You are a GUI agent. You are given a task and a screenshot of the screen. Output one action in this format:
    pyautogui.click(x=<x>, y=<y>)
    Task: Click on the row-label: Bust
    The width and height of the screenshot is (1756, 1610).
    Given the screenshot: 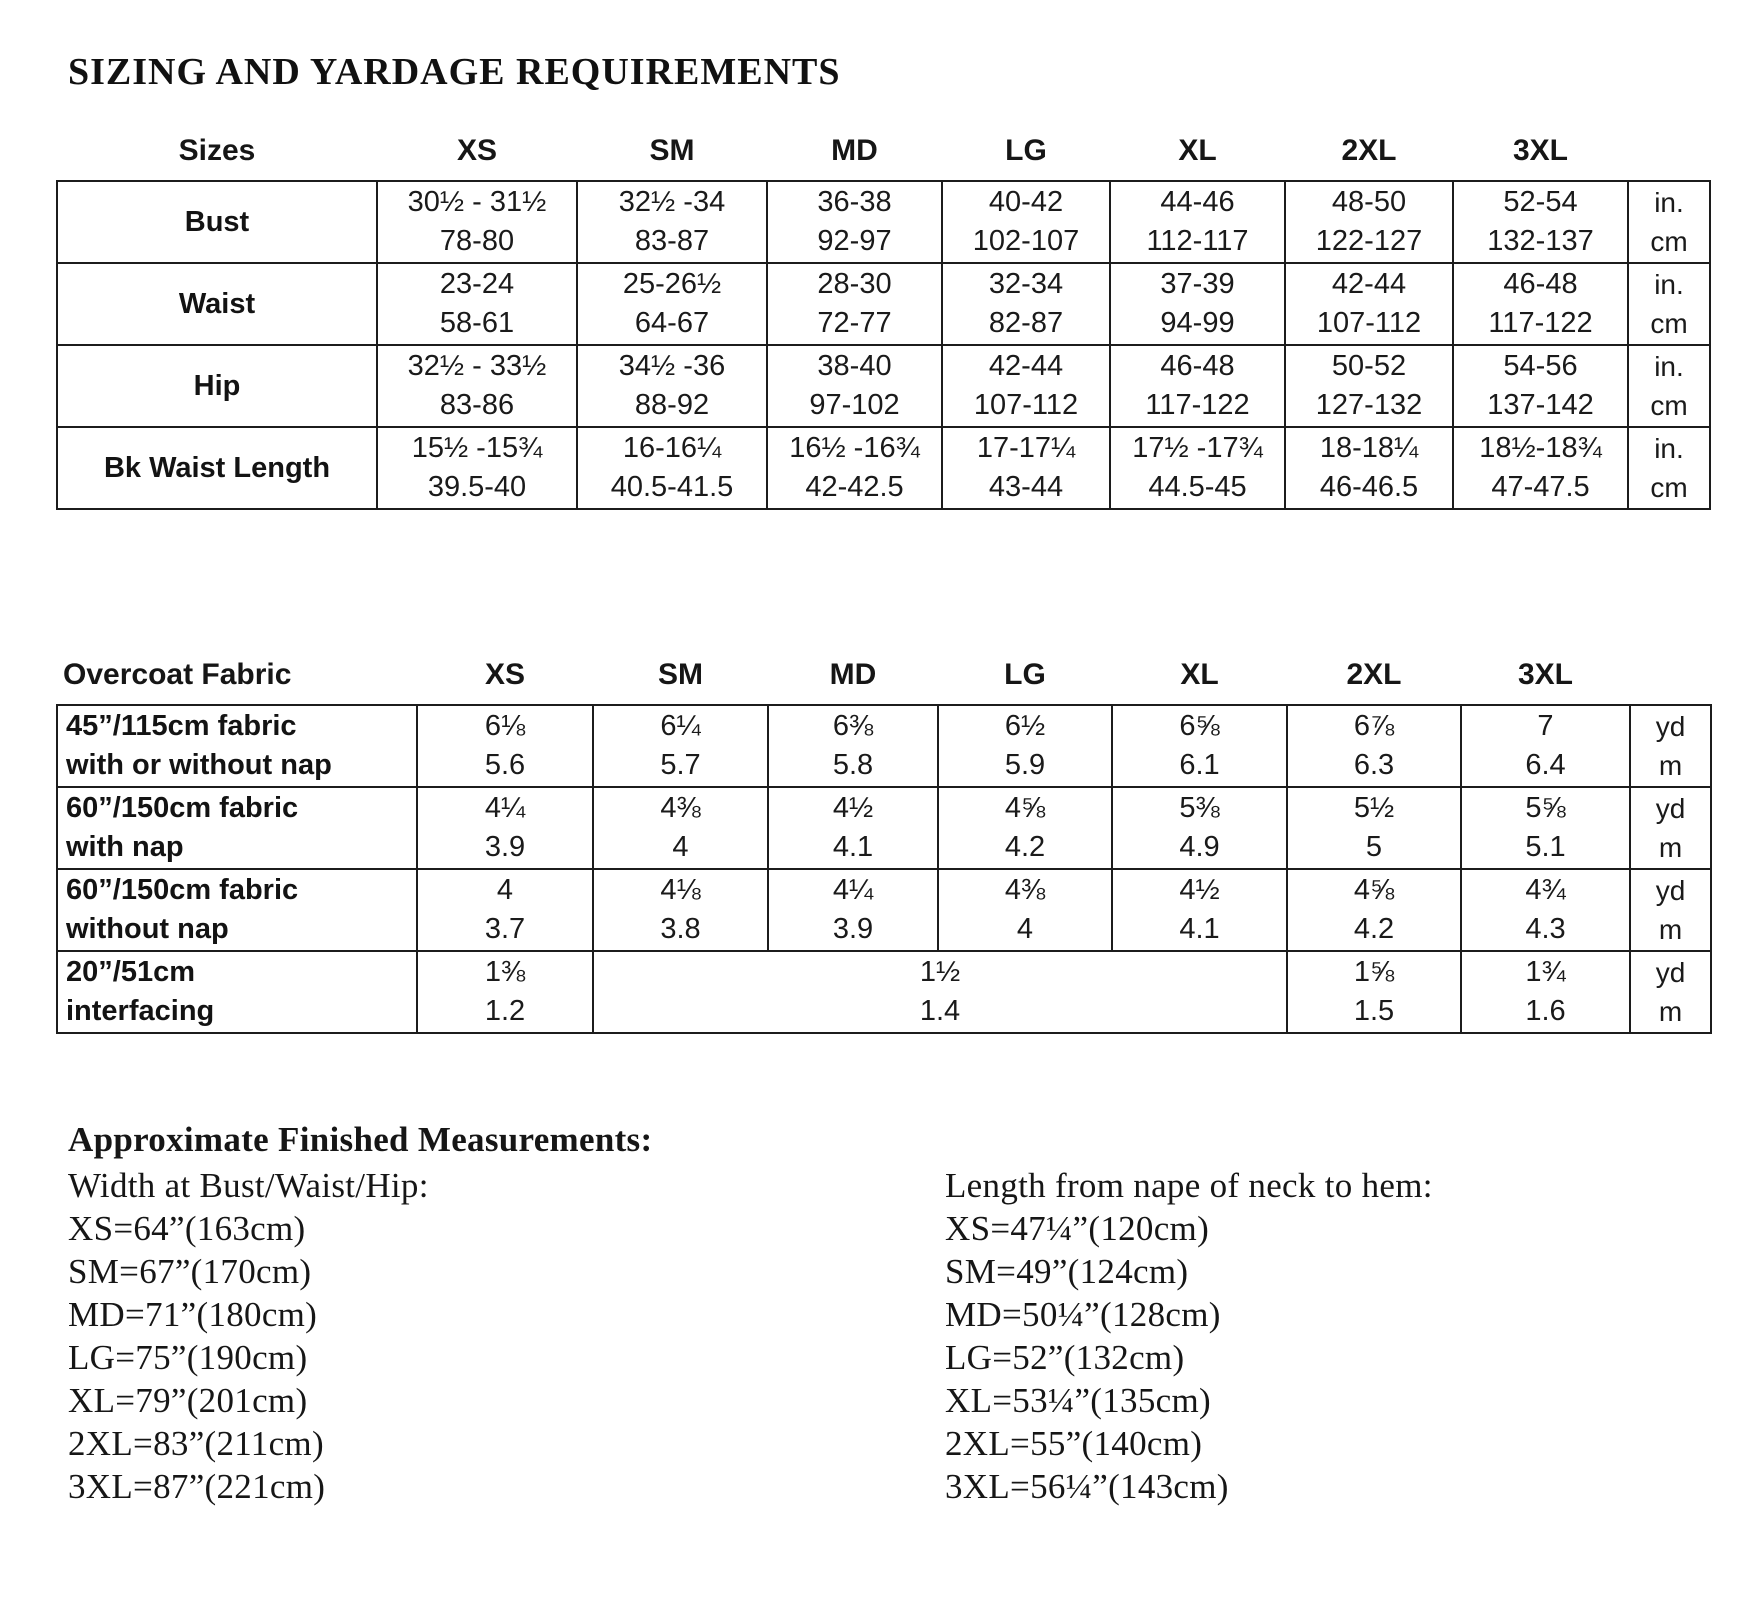 What is the action you would take?
    pyautogui.click(x=217, y=222)
    